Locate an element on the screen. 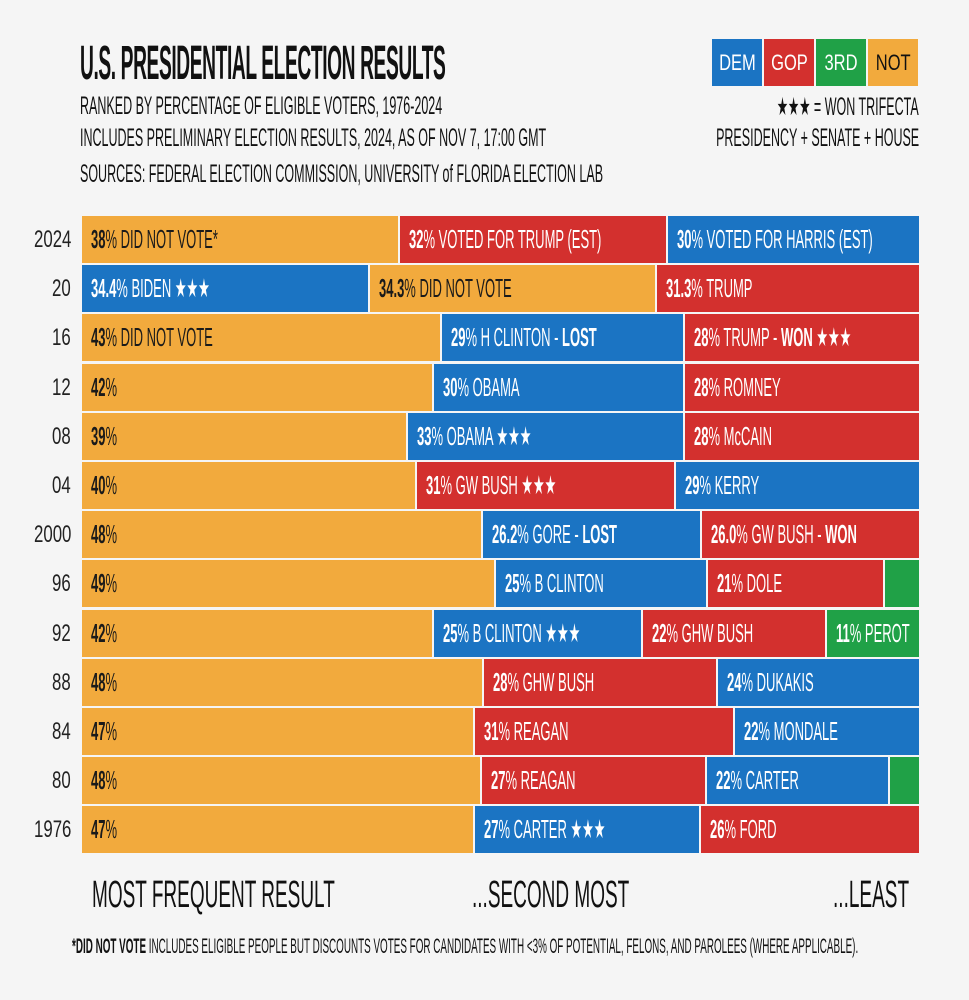 The width and height of the screenshot is (969, 1000). bar-segment-not: 38% DID NOT VOTE* is located at coordinates (241, 239).